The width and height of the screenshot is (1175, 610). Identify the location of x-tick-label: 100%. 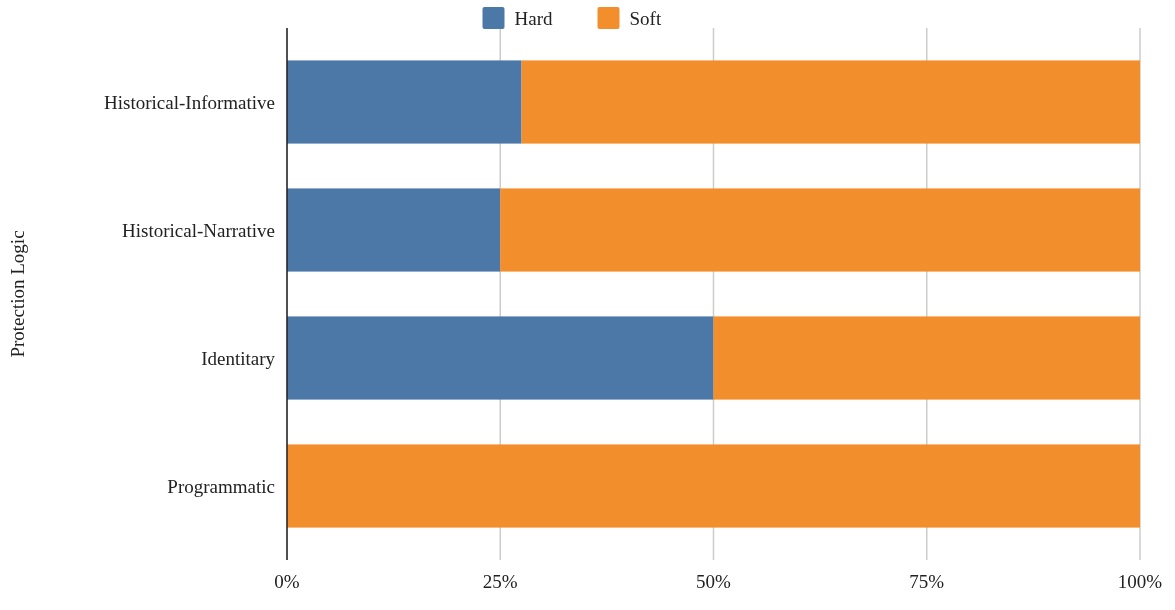
(1140, 581).